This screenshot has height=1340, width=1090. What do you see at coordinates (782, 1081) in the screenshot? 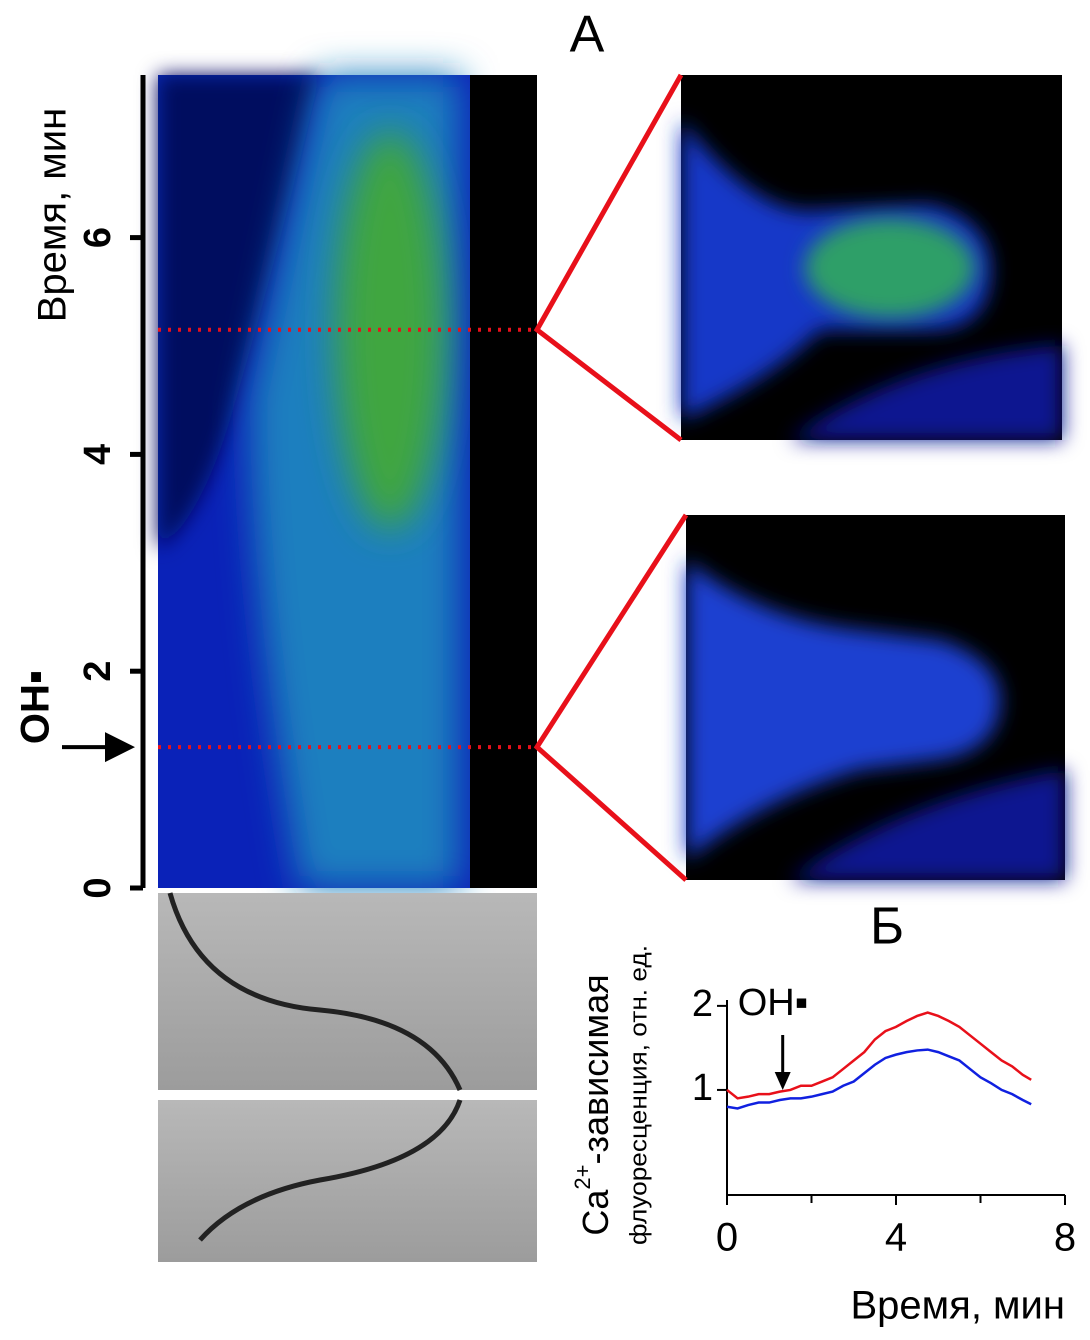
I see `annotation-arrow-head` at bounding box center [782, 1081].